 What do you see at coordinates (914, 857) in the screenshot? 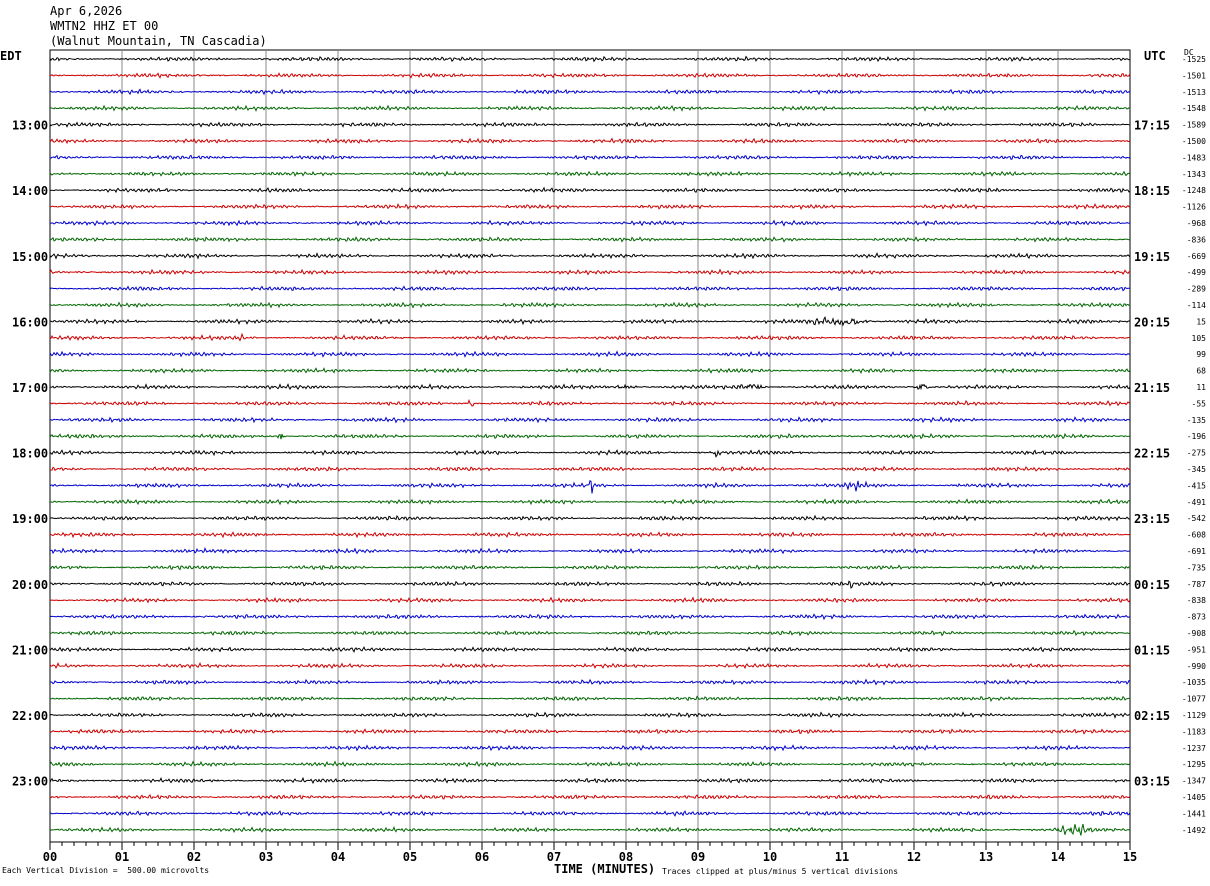
I see `x-tick-label: 12` at bounding box center [914, 857].